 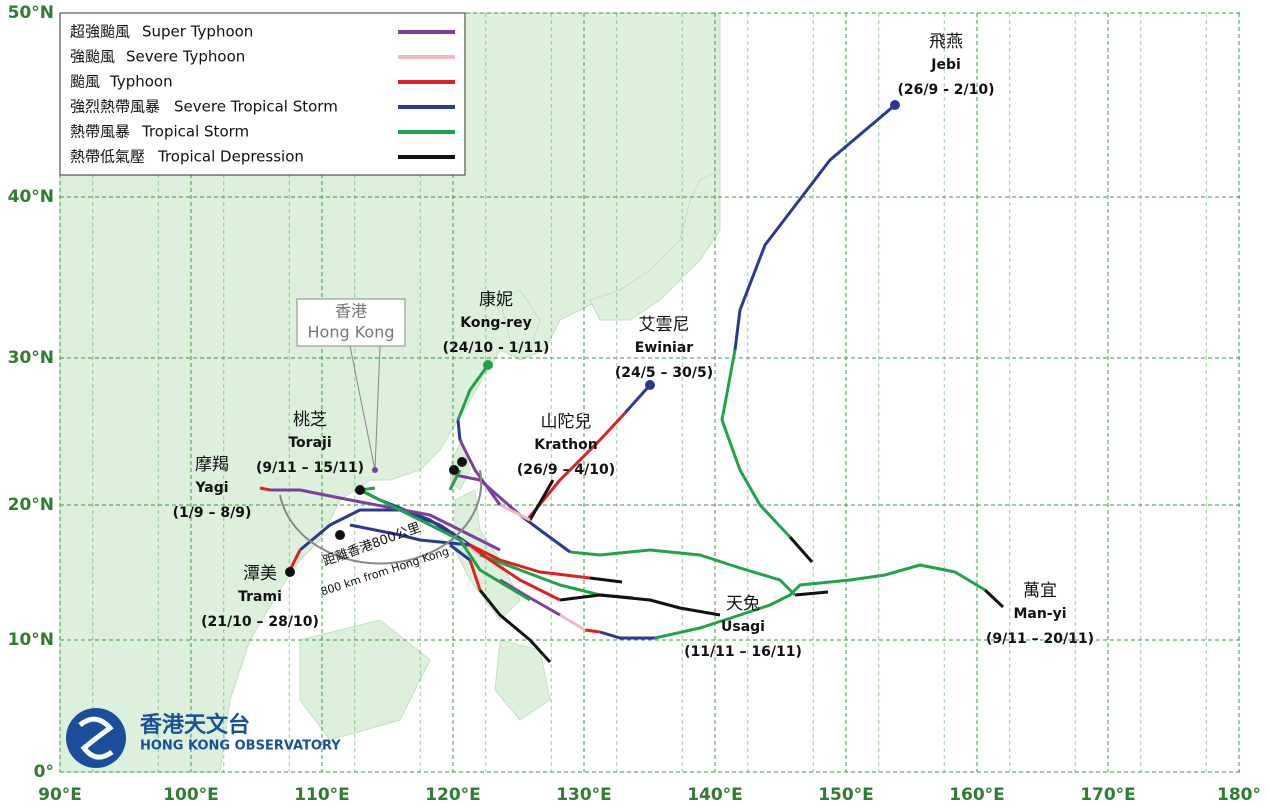 I want to click on lon-label: 100°E, so click(x=191, y=795).